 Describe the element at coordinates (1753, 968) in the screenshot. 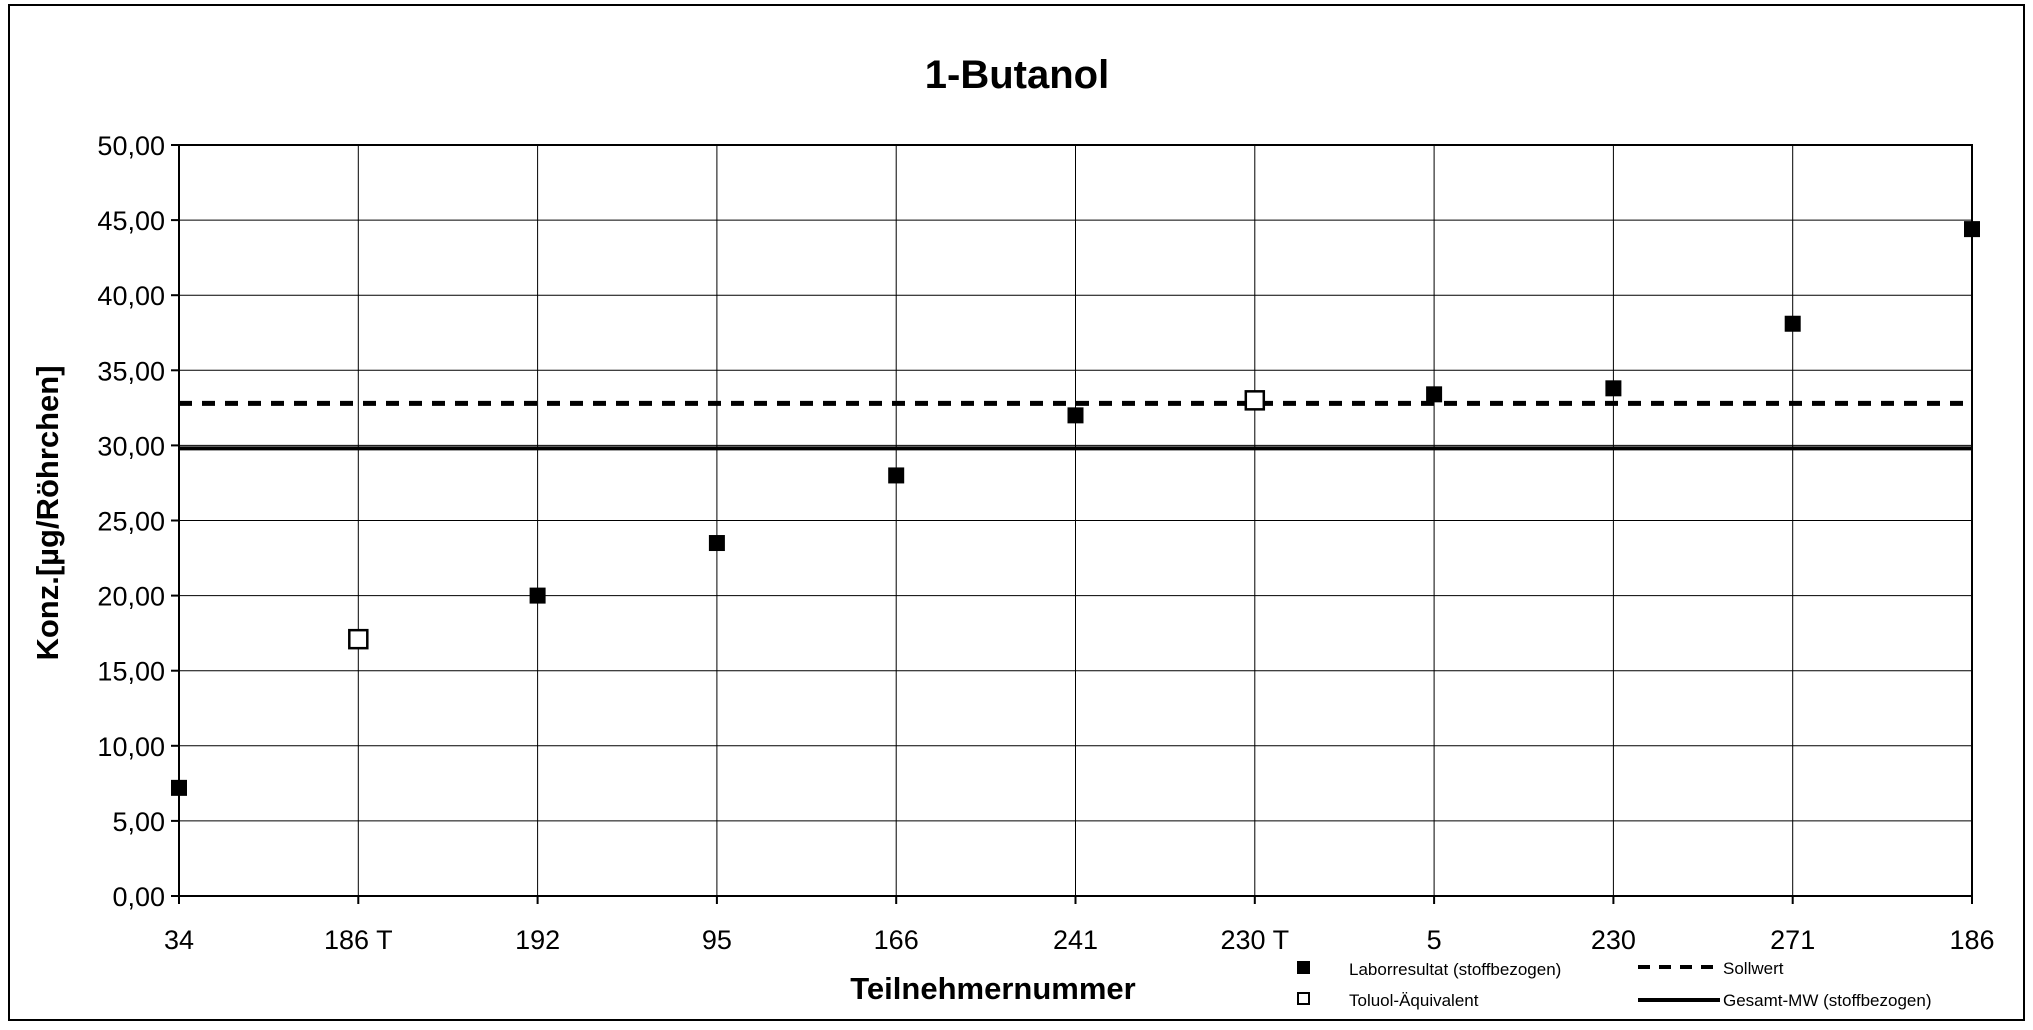

I see `legend-label-sollwert: Sollwert` at that location.